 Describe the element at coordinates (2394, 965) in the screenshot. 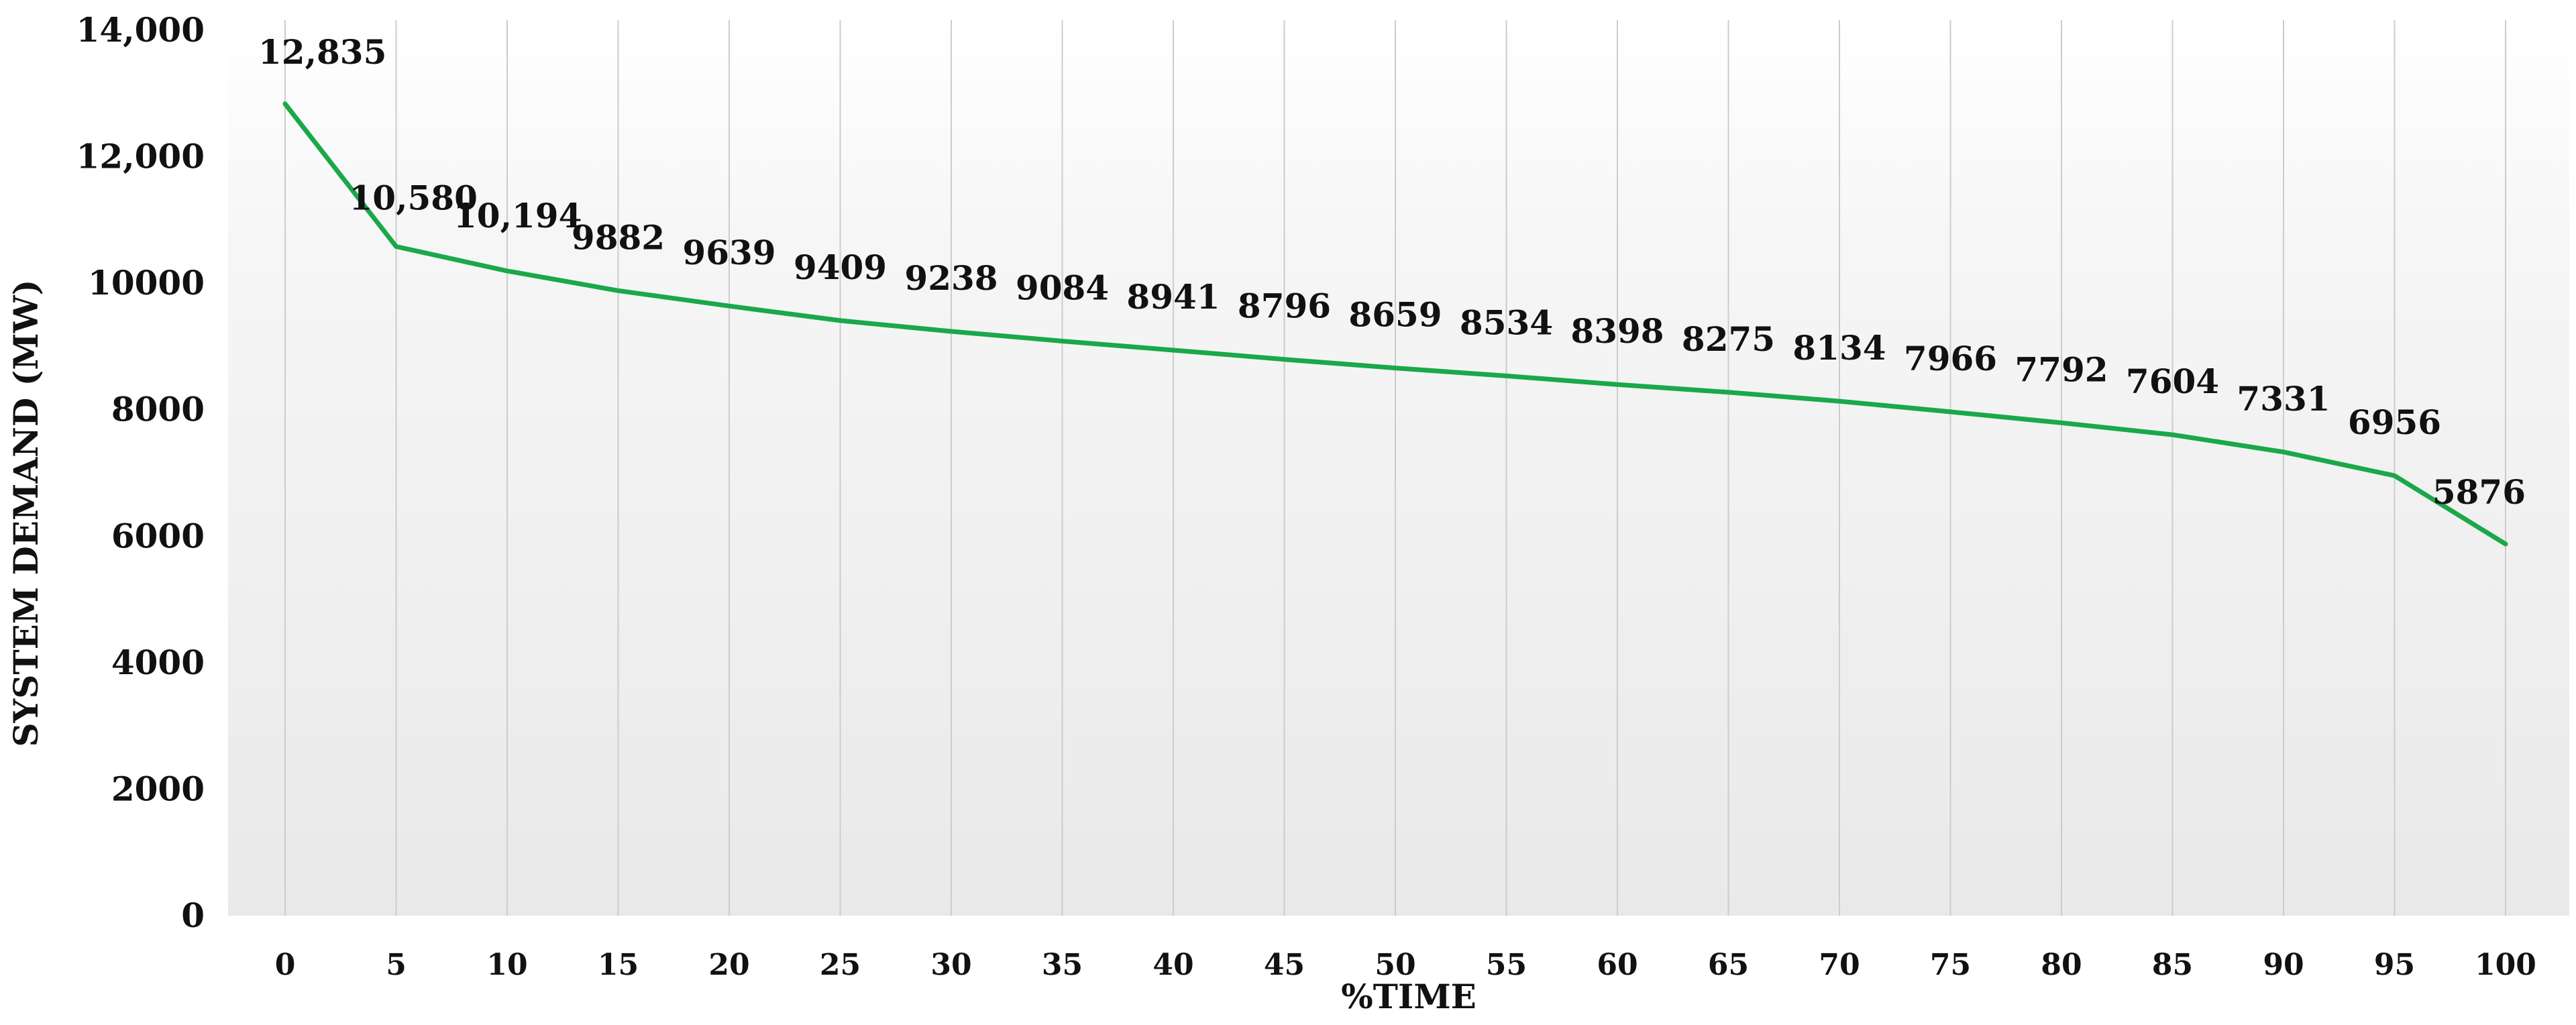

I see `x-tick-label: 95` at that location.